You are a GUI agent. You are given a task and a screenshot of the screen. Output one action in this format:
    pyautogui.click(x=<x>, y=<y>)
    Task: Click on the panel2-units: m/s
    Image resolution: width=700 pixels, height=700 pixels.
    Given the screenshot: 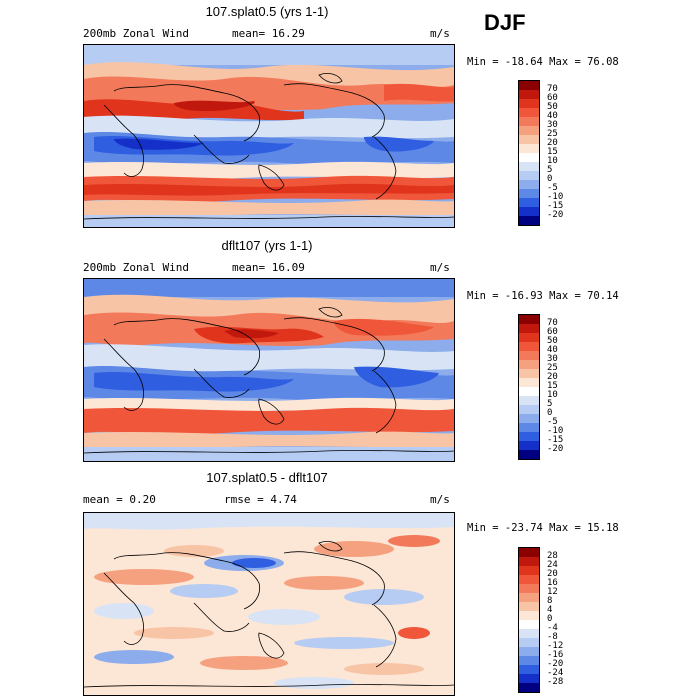 What is the action you would take?
    pyautogui.click(x=440, y=267)
    